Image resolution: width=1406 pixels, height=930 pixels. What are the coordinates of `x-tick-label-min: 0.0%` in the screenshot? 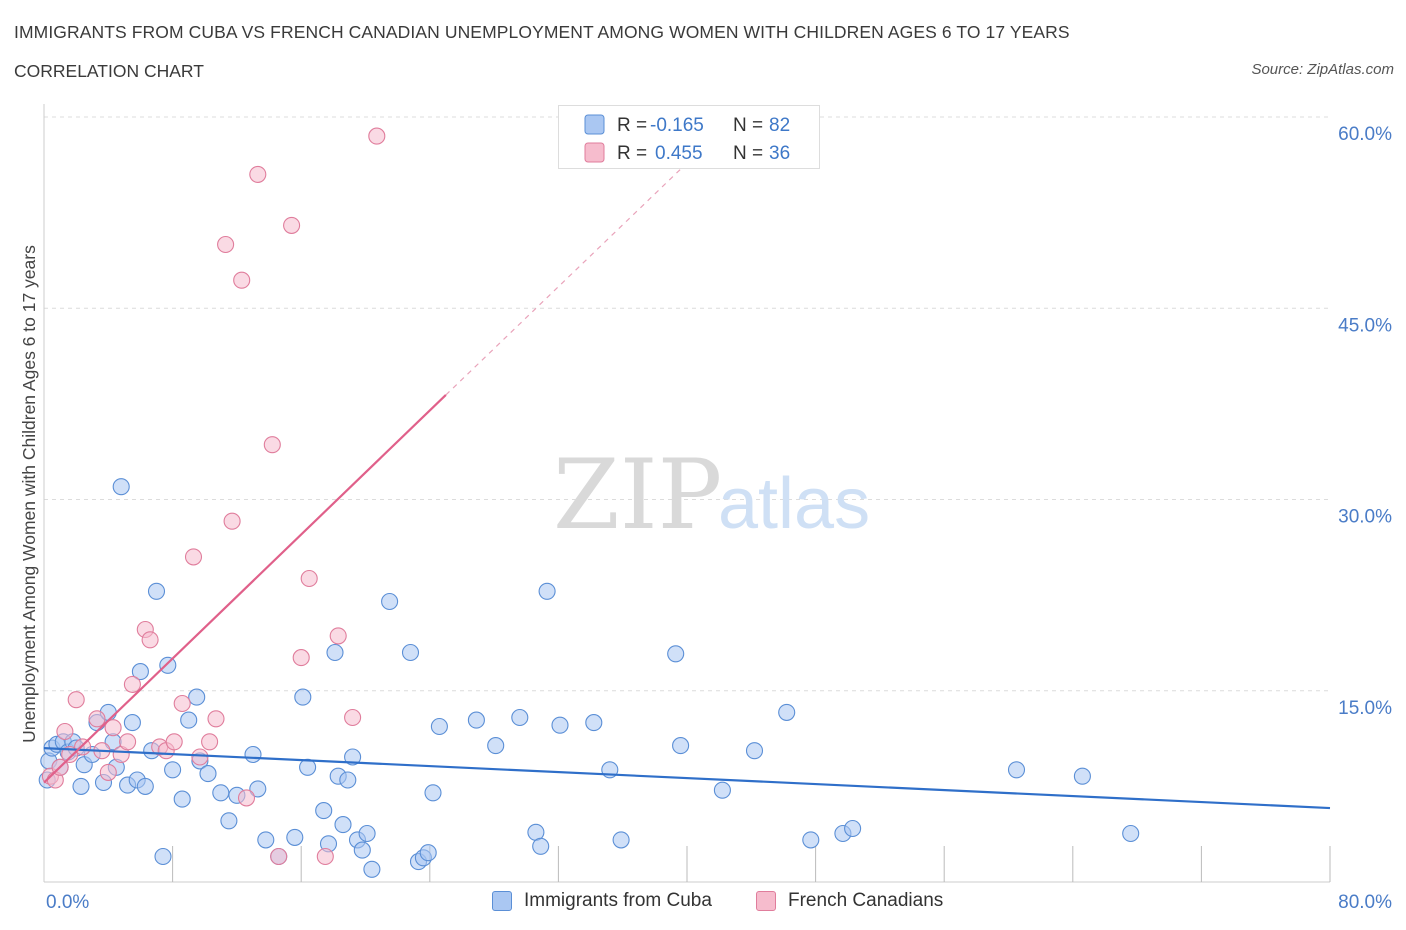 It's located at (67, 902).